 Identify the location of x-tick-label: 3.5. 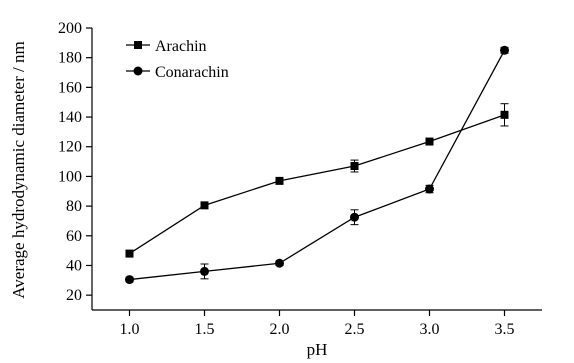
(505, 329).